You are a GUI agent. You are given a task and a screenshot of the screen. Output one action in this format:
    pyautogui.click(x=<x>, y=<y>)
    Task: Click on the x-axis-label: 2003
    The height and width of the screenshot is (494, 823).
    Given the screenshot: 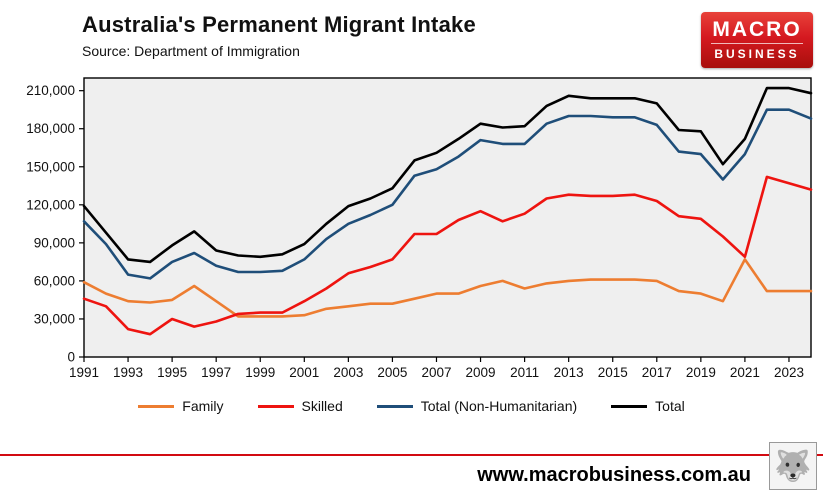 What is the action you would take?
    pyautogui.click(x=348, y=372)
    